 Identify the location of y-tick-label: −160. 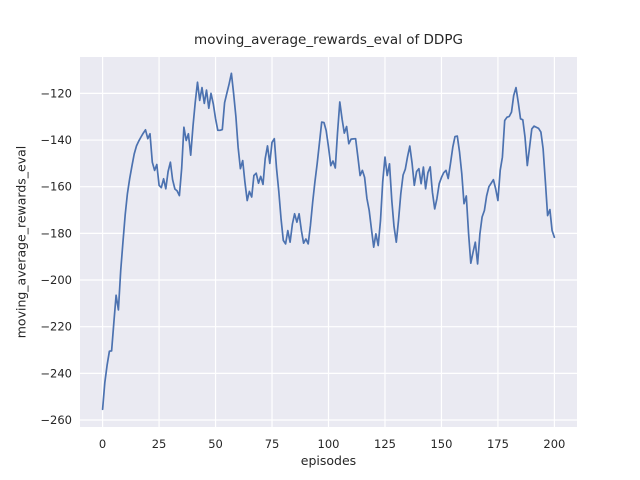
(56, 187).